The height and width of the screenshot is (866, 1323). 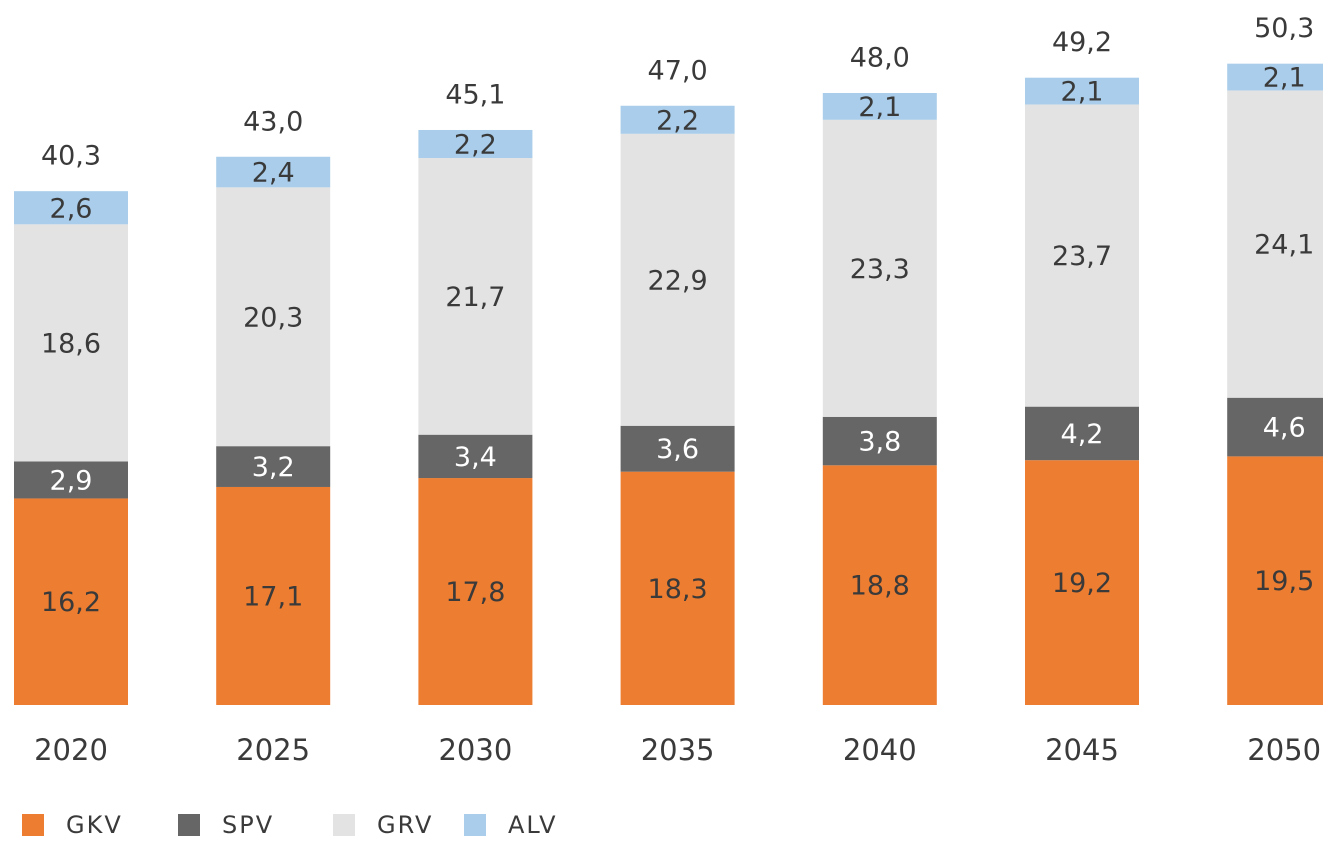 I want to click on value-label: 18,3, so click(x=678, y=589).